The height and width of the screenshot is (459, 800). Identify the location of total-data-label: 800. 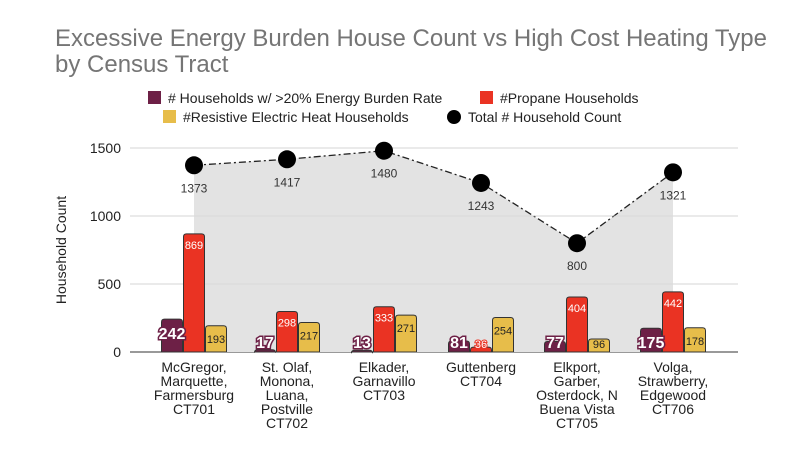
(577, 266).